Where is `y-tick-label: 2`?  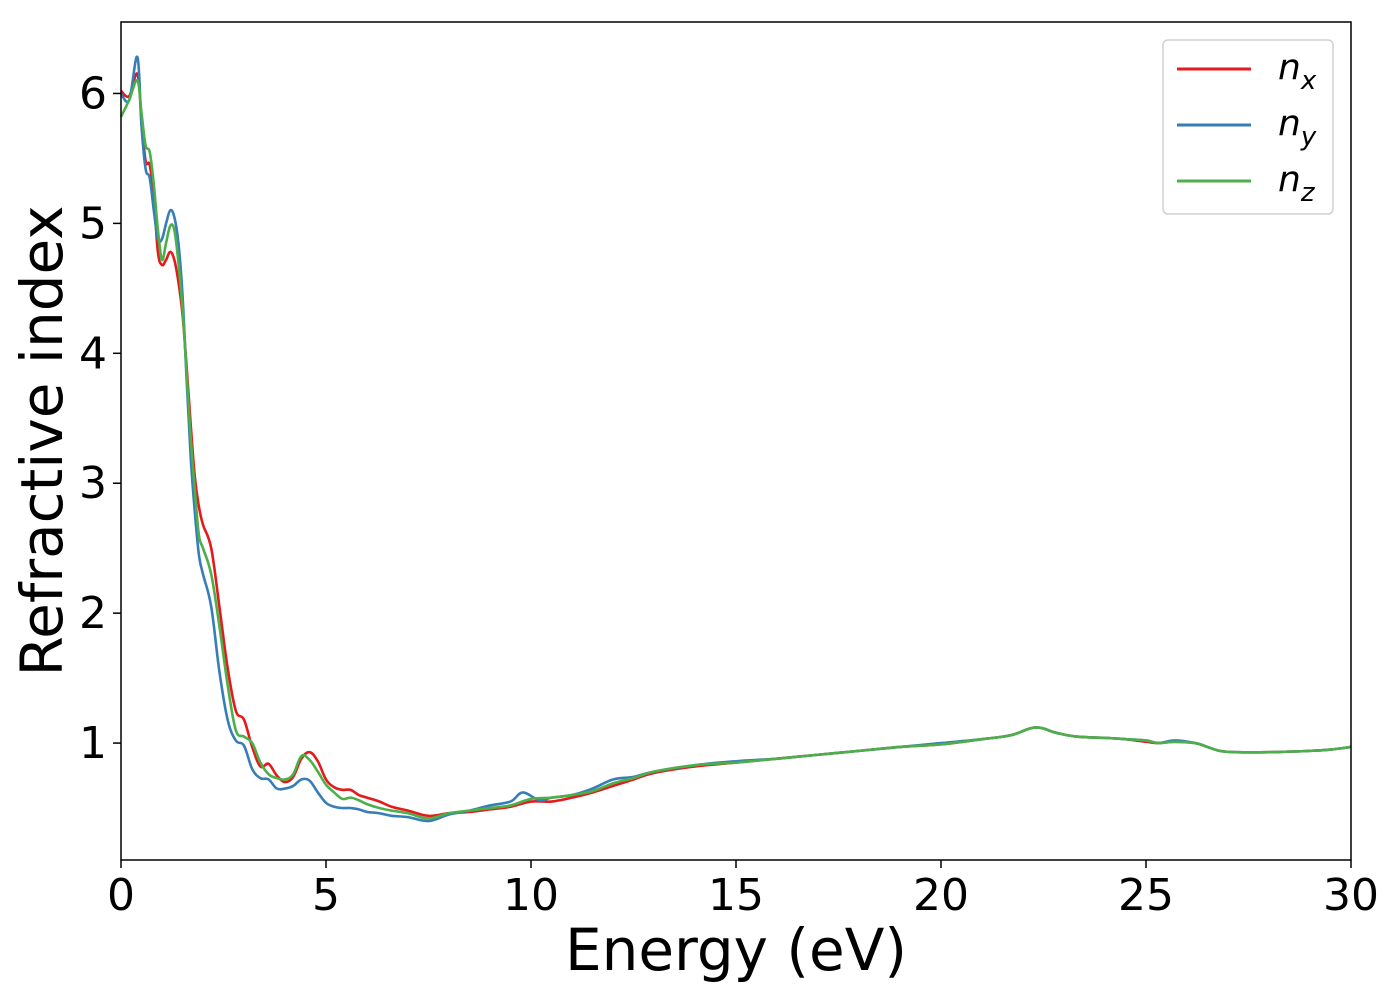 y-tick-label: 2 is located at coordinates (93, 613).